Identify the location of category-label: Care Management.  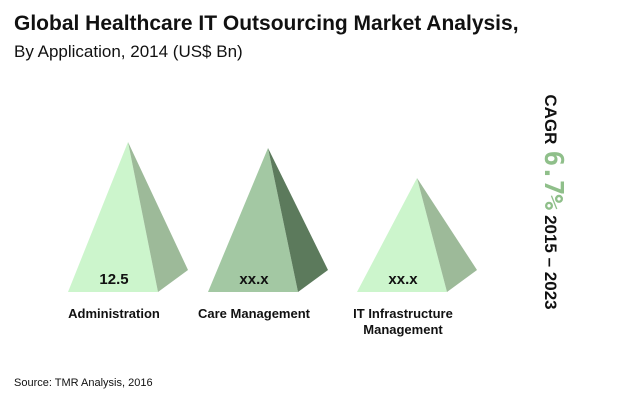
(254, 313).